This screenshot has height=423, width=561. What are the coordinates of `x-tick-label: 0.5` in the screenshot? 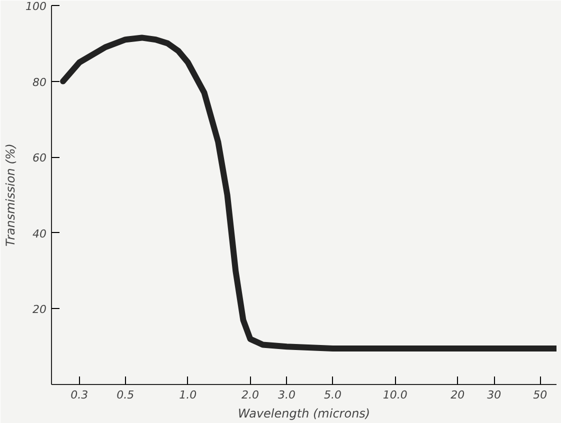 It's located at (125, 395).